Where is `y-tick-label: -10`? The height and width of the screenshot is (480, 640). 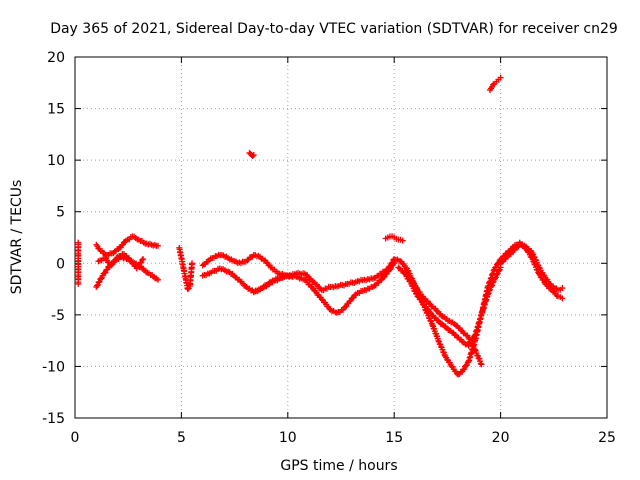 y-tick-label: -10 is located at coordinates (53, 367).